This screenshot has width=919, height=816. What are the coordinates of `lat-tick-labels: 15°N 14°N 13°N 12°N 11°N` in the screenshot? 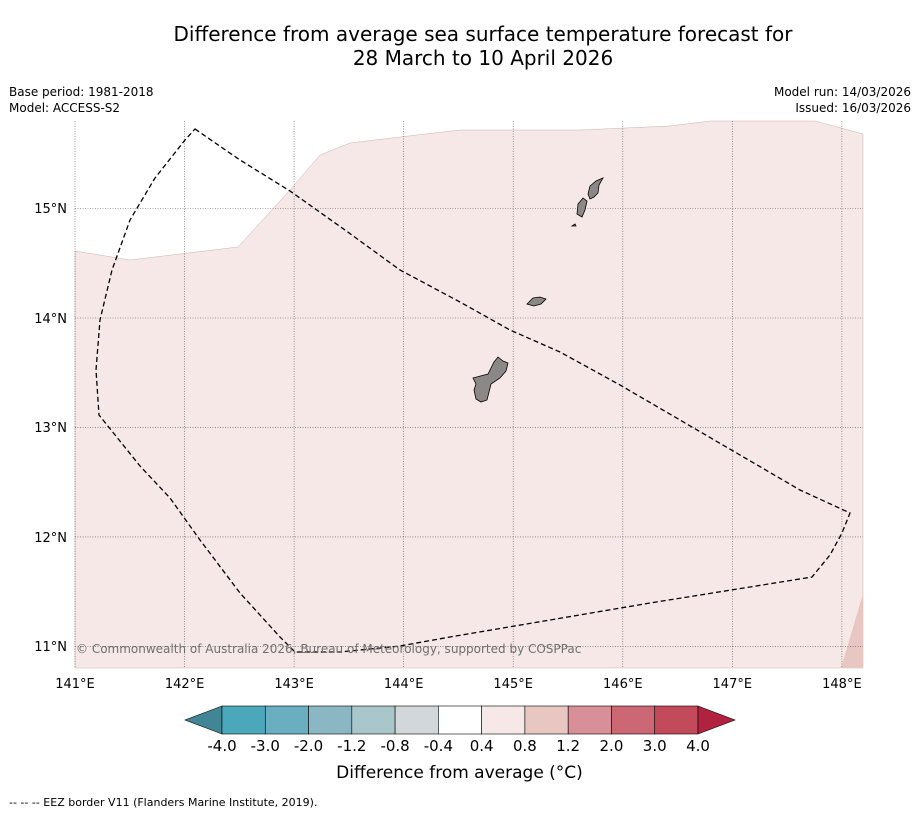 It's located at (50, 428).